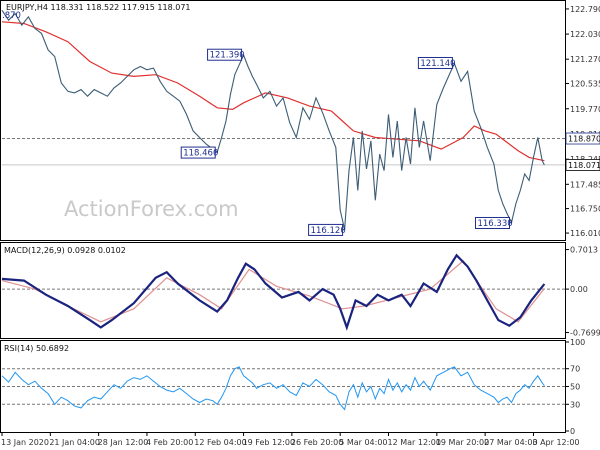 The height and width of the screenshot is (450, 600). Describe the element at coordinates (283, 386) in the screenshot. I see `rsi-guide-layer` at that location.